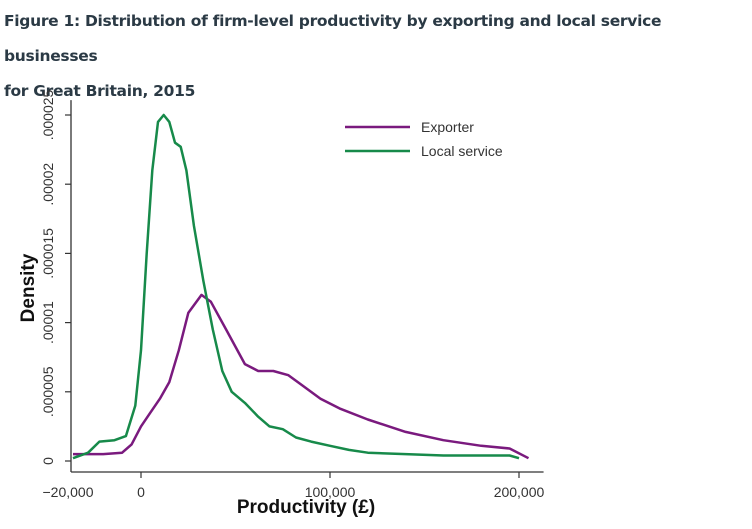 The width and height of the screenshot is (752, 529). What do you see at coordinates (28, 287) in the screenshot?
I see `y-axis-label: Density` at bounding box center [28, 287].